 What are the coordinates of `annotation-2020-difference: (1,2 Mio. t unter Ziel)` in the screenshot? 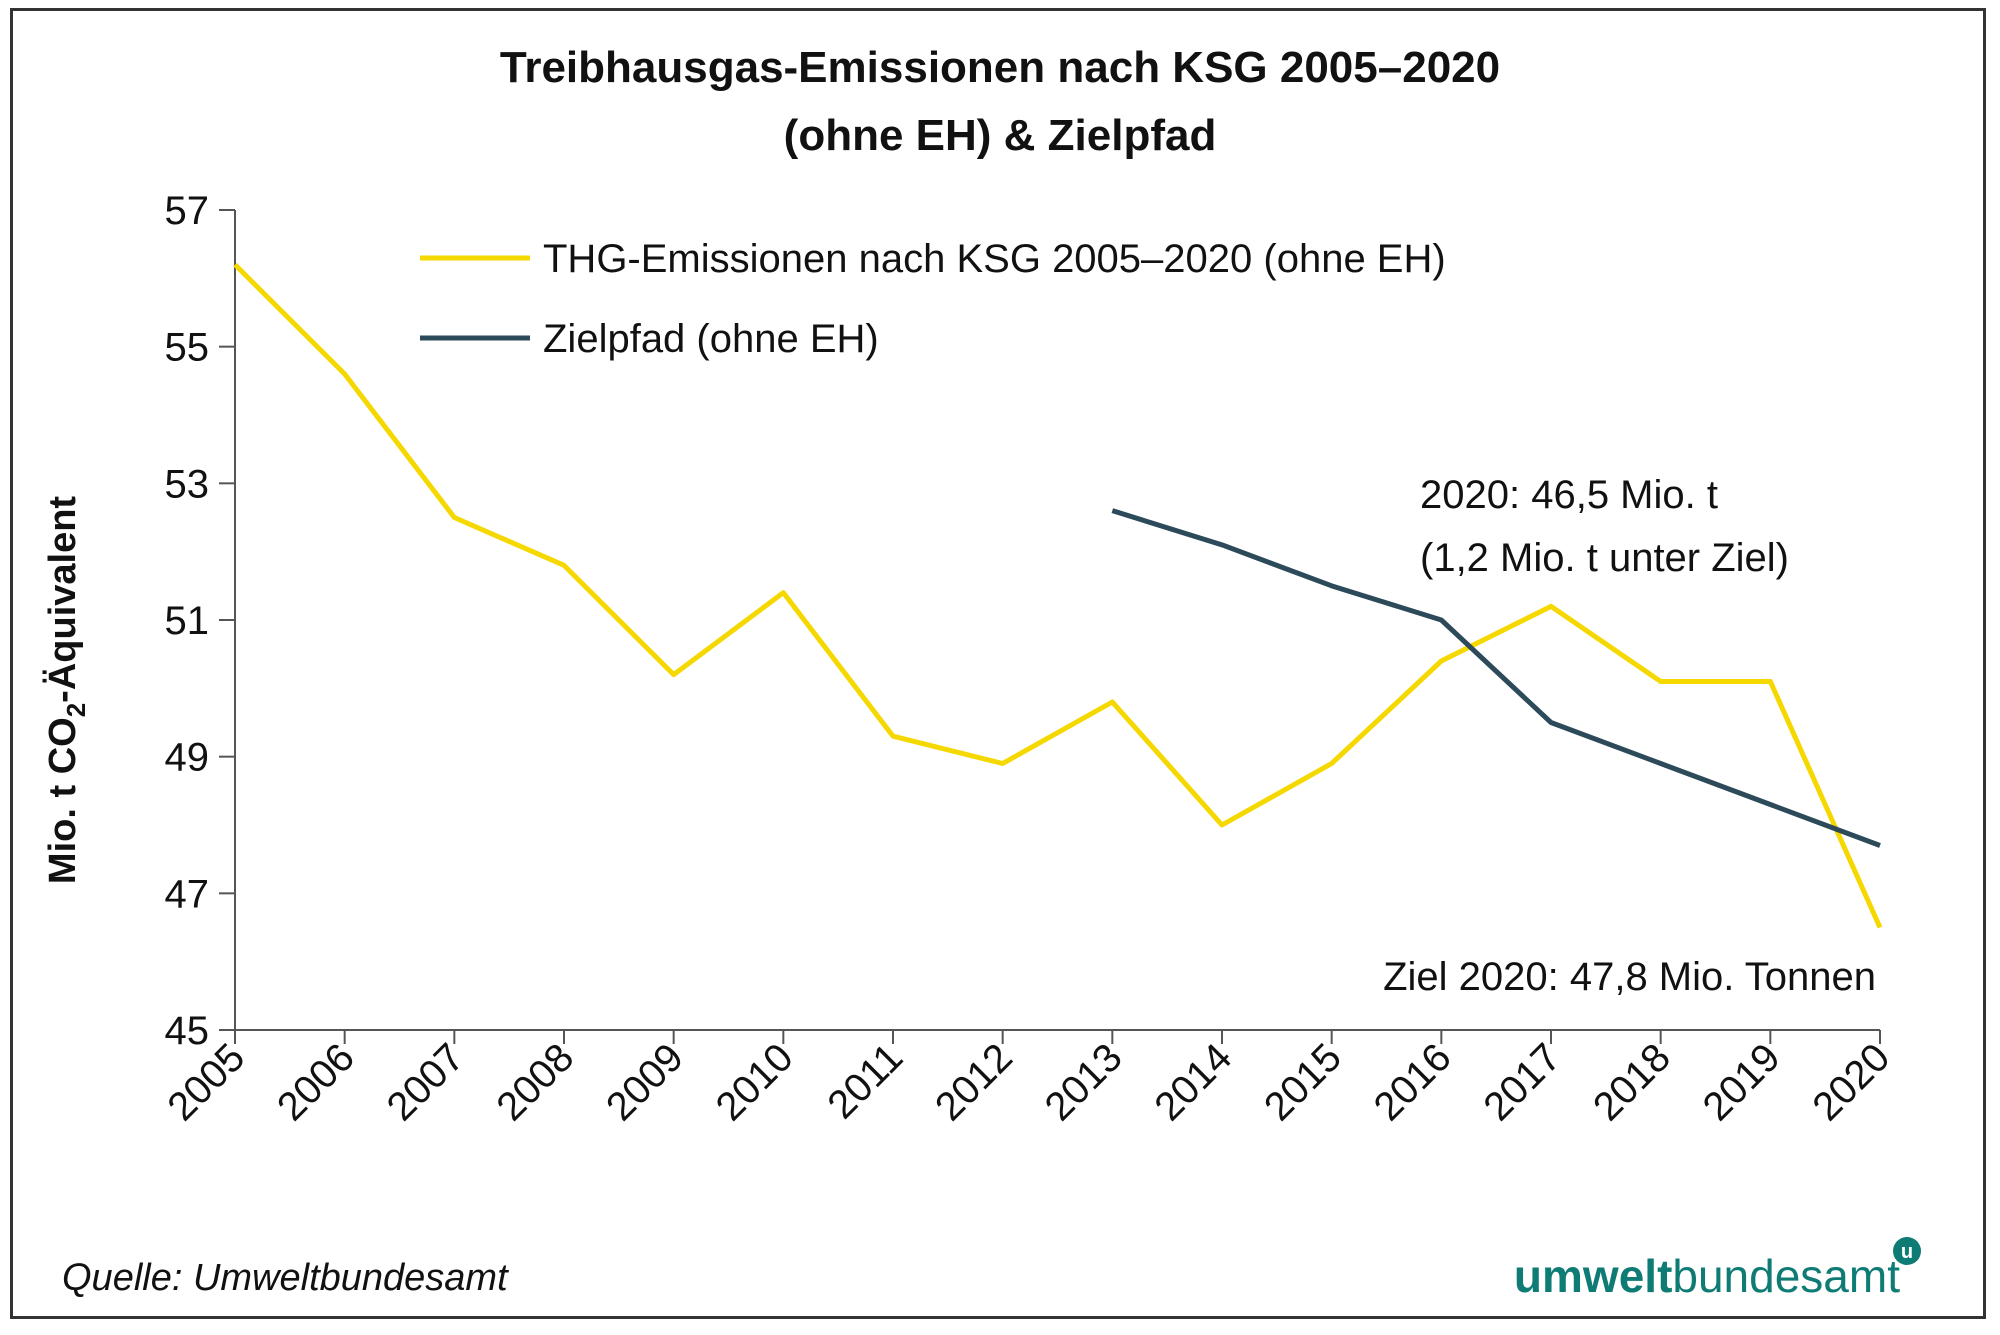 It's located at (1604, 558).